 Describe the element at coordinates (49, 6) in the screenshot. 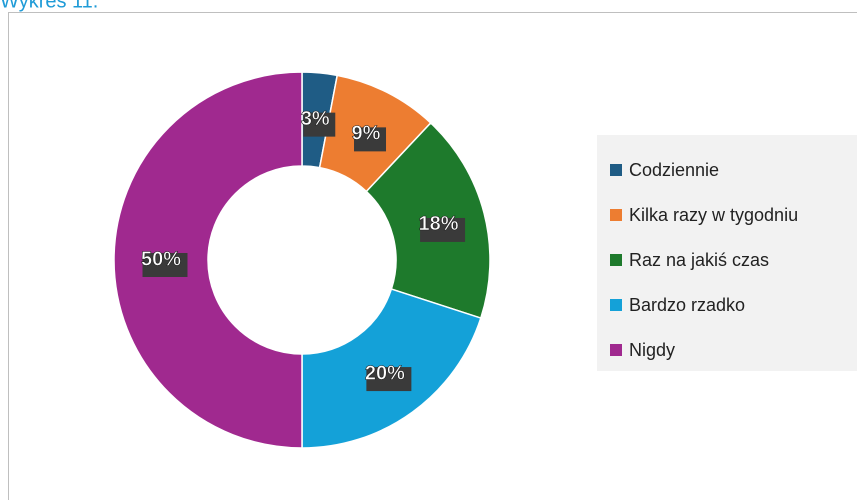

I see `chart-title: Wykres 11.` at that location.